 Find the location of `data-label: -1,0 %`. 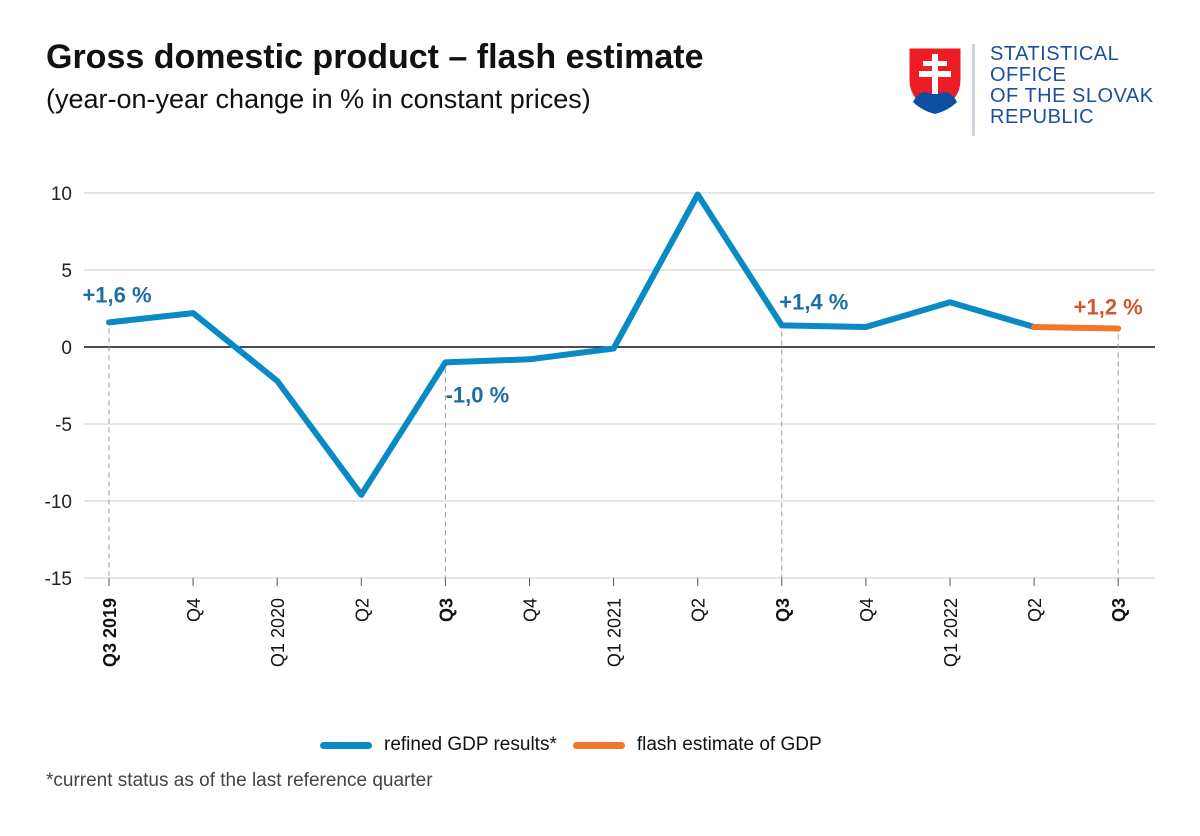

data-label: -1,0 % is located at coordinates (478, 394).